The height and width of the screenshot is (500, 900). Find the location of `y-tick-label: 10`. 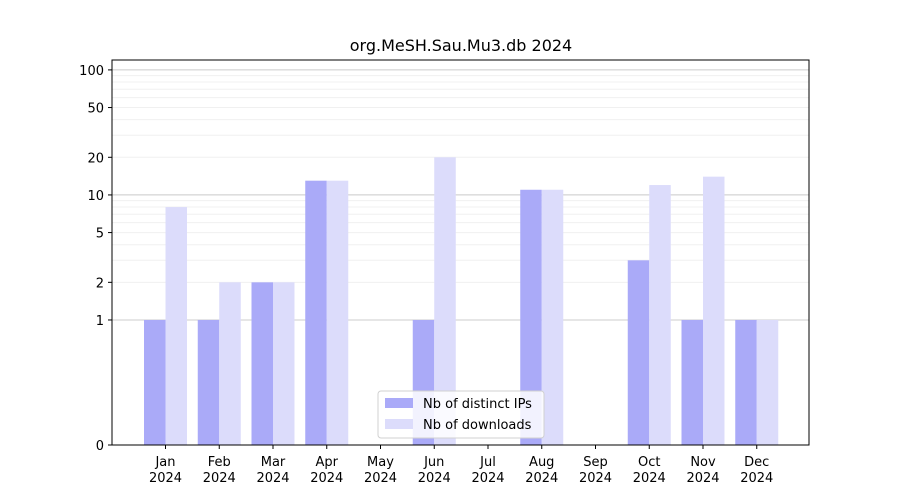

y-tick-label: 10 is located at coordinates (95, 196).